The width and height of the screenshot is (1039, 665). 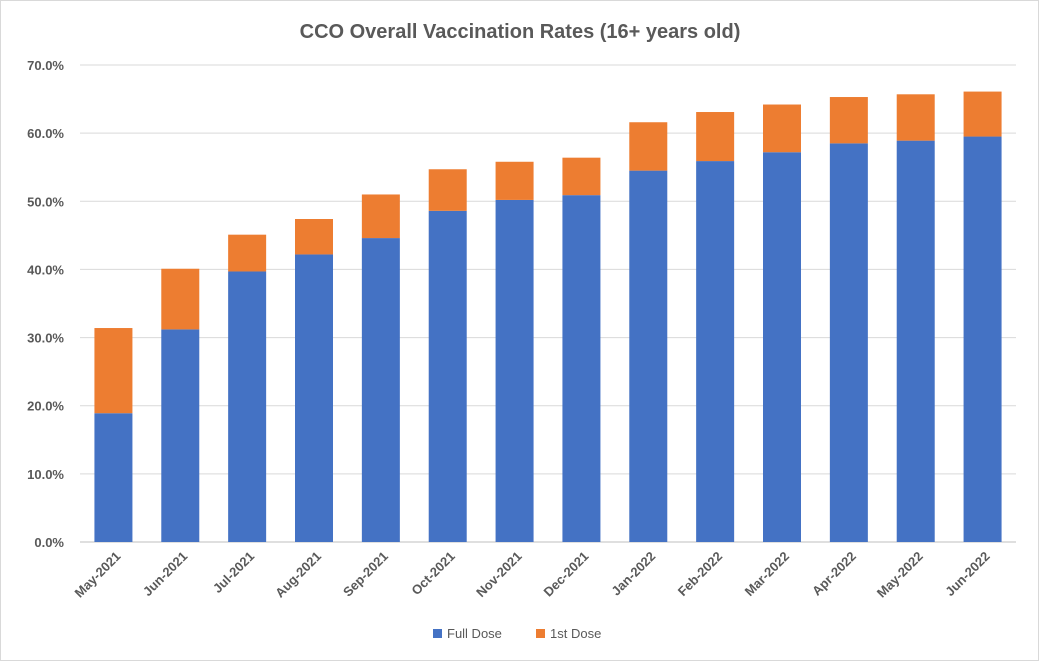 What do you see at coordinates (45, 474) in the screenshot?
I see `y-tick-label: 10.0%` at bounding box center [45, 474].